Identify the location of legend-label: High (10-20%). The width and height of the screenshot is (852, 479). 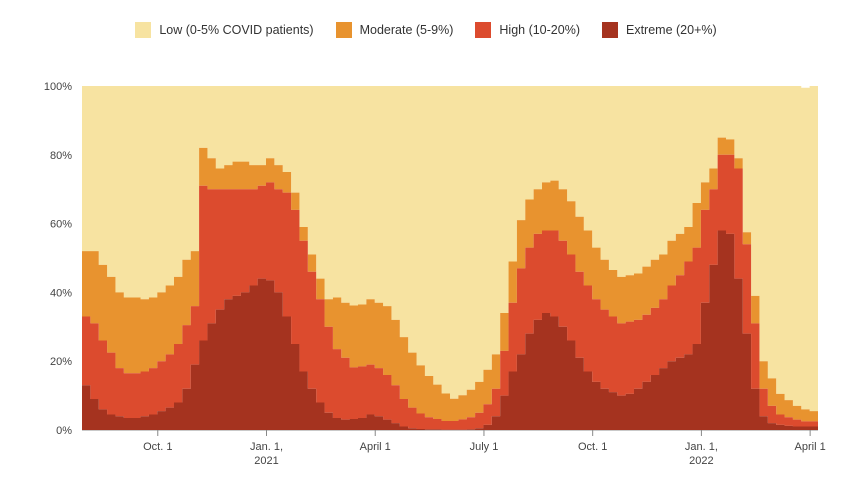
(539, 30).